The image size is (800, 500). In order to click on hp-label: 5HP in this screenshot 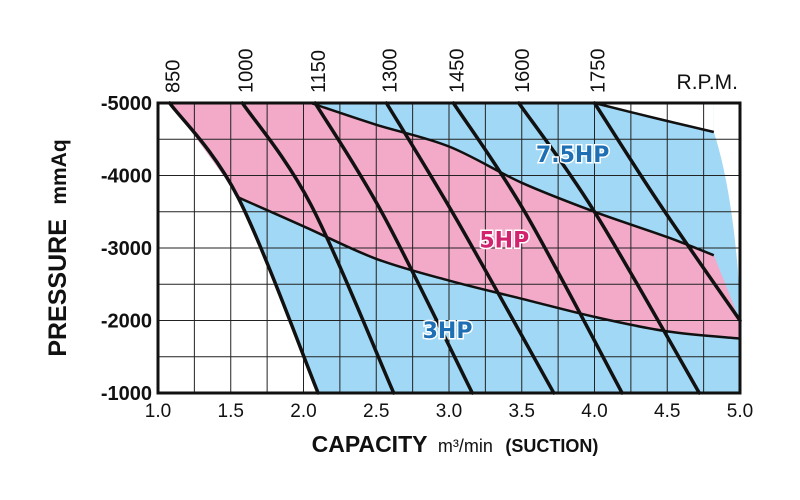, I will do `click(504, 240)`.